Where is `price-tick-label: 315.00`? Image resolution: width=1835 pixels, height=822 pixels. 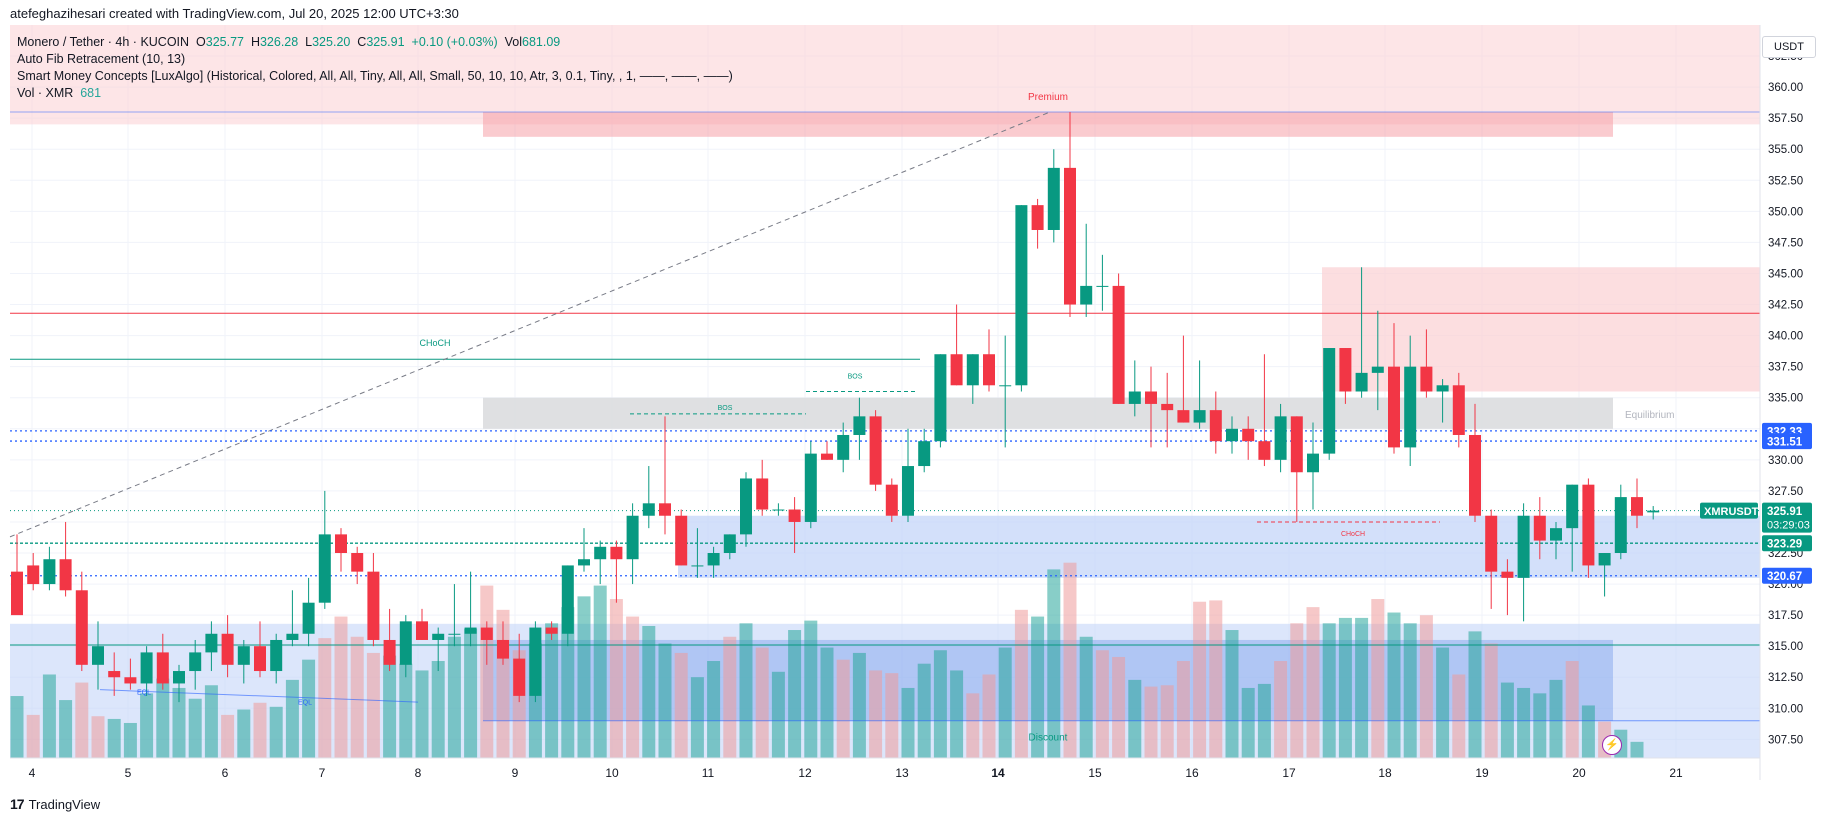
price-tick-label: 315.00 is located at coordinates (1785, 647).